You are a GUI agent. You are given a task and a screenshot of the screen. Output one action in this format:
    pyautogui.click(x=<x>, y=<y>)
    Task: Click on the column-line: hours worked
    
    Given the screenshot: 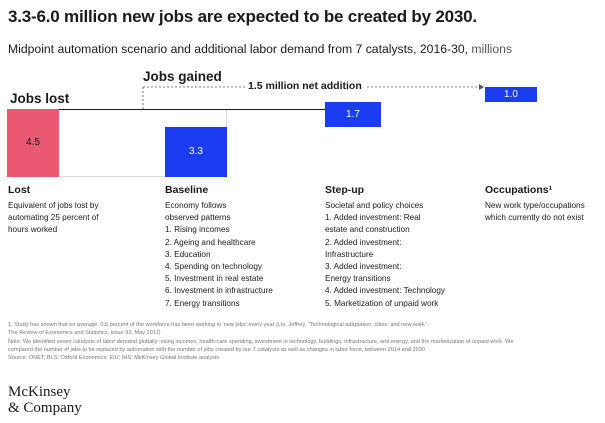 What is the action you would take?
    pyautogui.click(x=33, y=230)
    